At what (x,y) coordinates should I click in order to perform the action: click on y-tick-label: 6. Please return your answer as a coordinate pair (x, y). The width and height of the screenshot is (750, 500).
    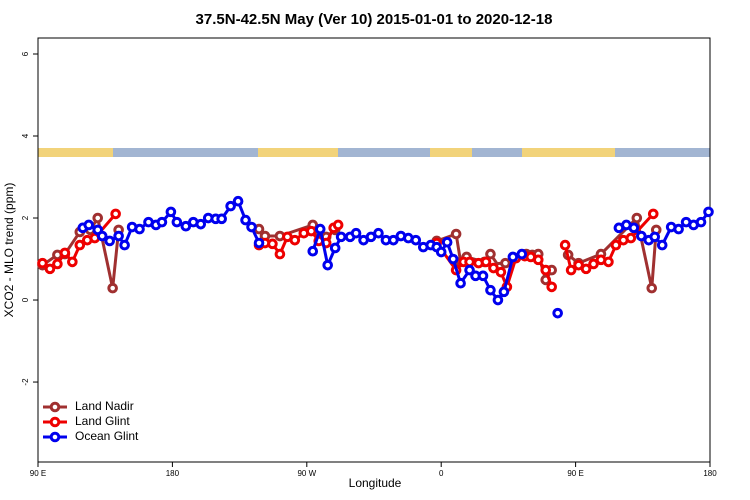
    Looking at the image, I should click on (25, 53).